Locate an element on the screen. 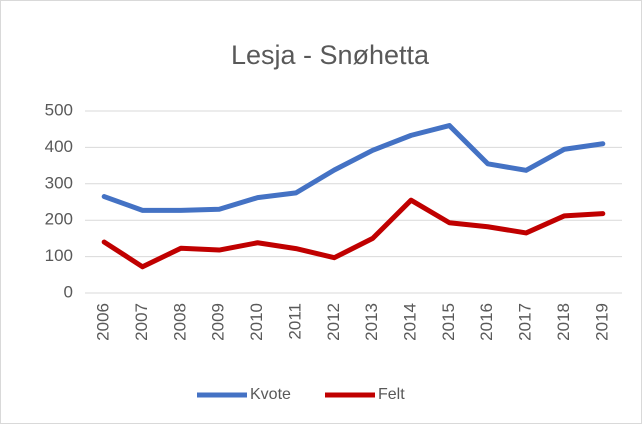 Image resolution: width=643 pixels, height=425 pixels. x-tick-label: 2016 is located at coordinates (486, 322).